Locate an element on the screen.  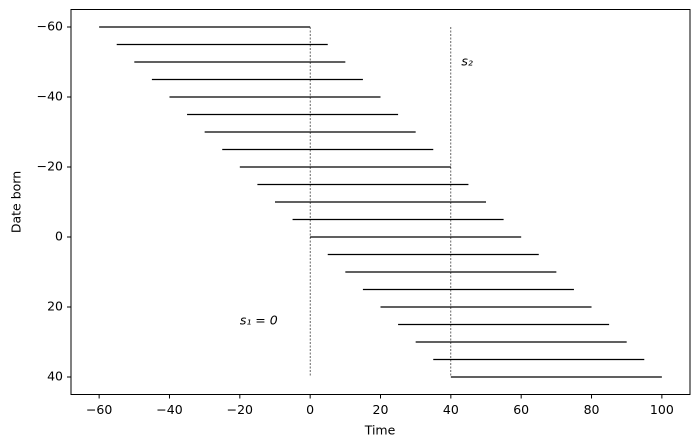
x-tick-label: 60 is located at coordinates (521, 409).